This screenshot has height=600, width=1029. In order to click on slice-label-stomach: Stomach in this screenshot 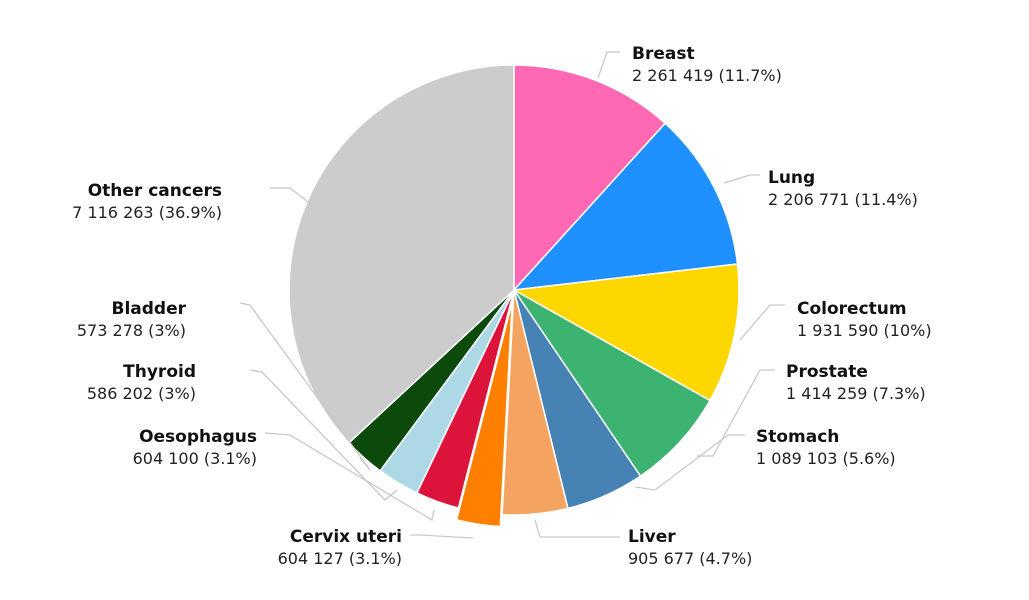, I will do `click(797, 437)`.